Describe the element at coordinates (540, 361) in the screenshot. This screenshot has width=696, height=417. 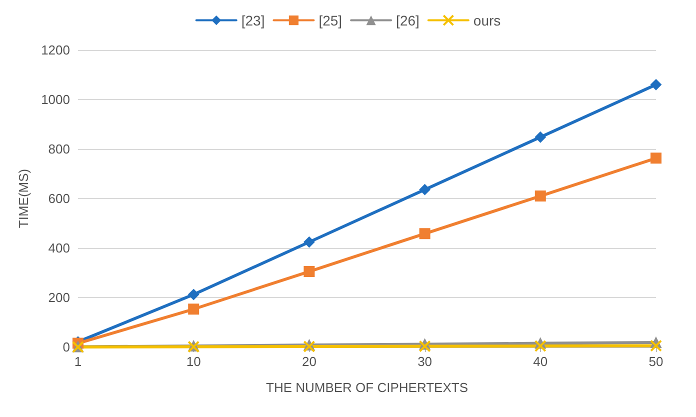
I see `x-tick-label: 40` at that location.